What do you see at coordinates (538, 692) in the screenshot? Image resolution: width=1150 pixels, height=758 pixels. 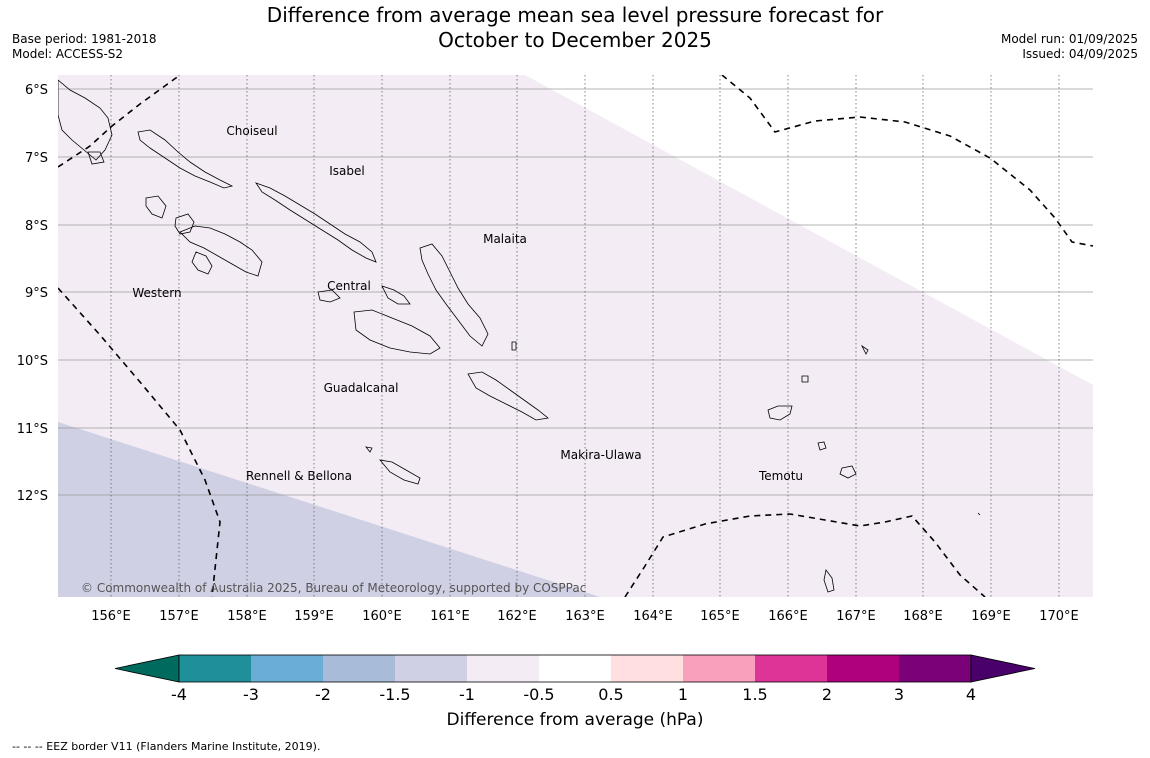 I see `colorbar-tick-label: -0.5` at bounding box center [538, 692].